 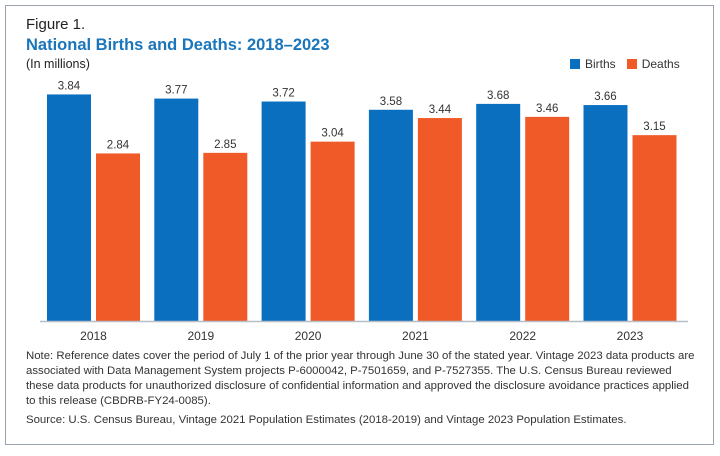 What do you see at coordinates (332, 134) in the screenshot?
I see `data-label-deaths-2020: 3.04` at bounding box center [332, 134].